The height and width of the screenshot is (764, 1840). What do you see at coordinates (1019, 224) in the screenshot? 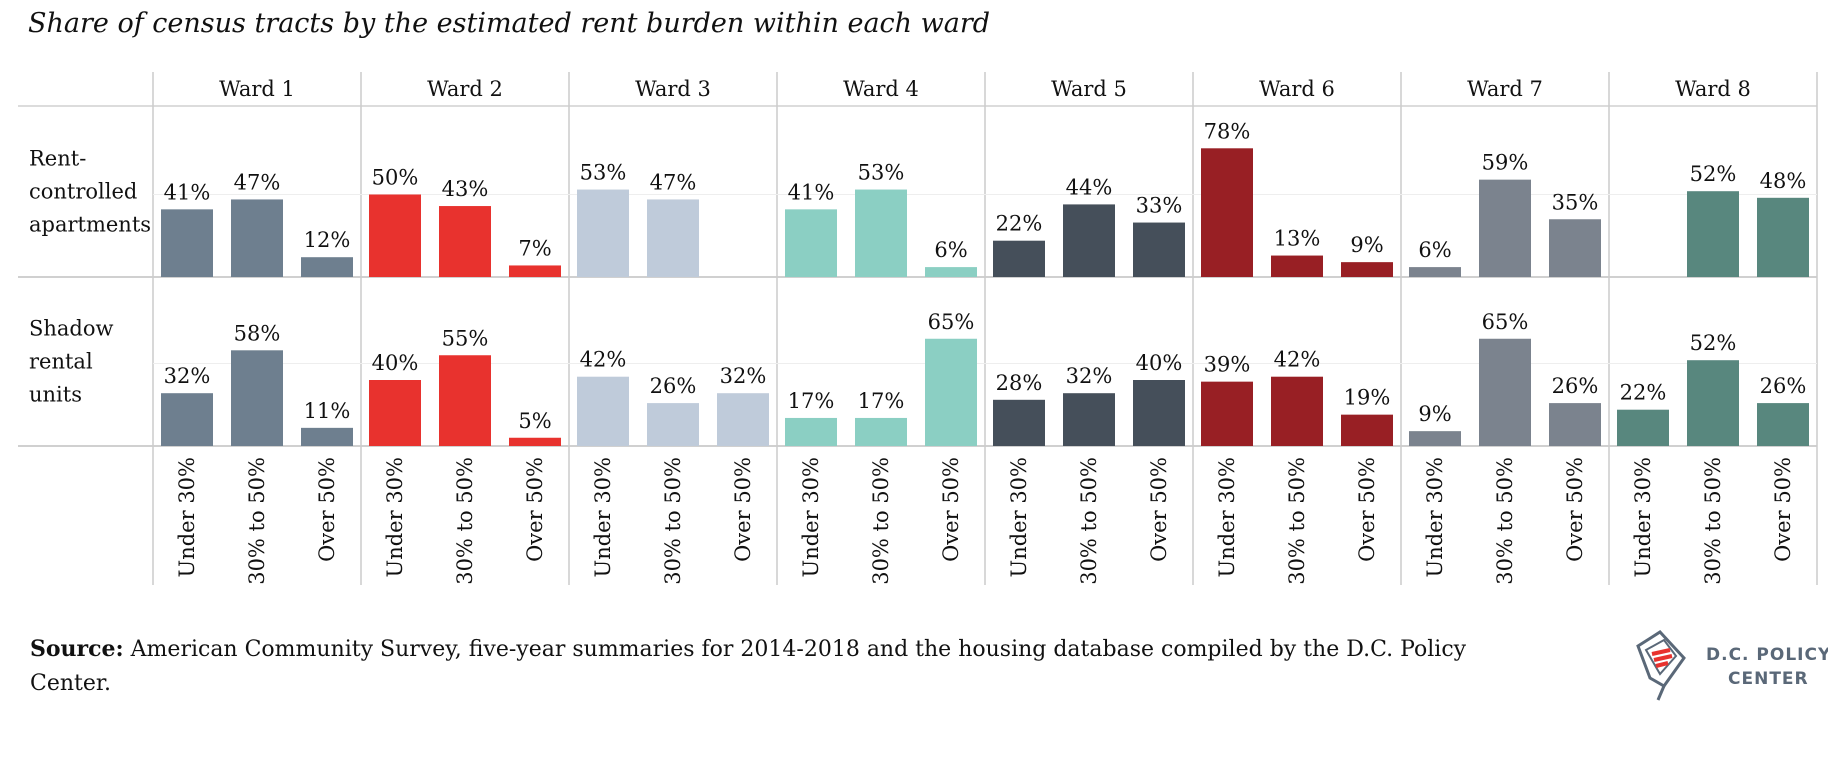
I see `data-label: 22%` at bounding box center [1019, 224].